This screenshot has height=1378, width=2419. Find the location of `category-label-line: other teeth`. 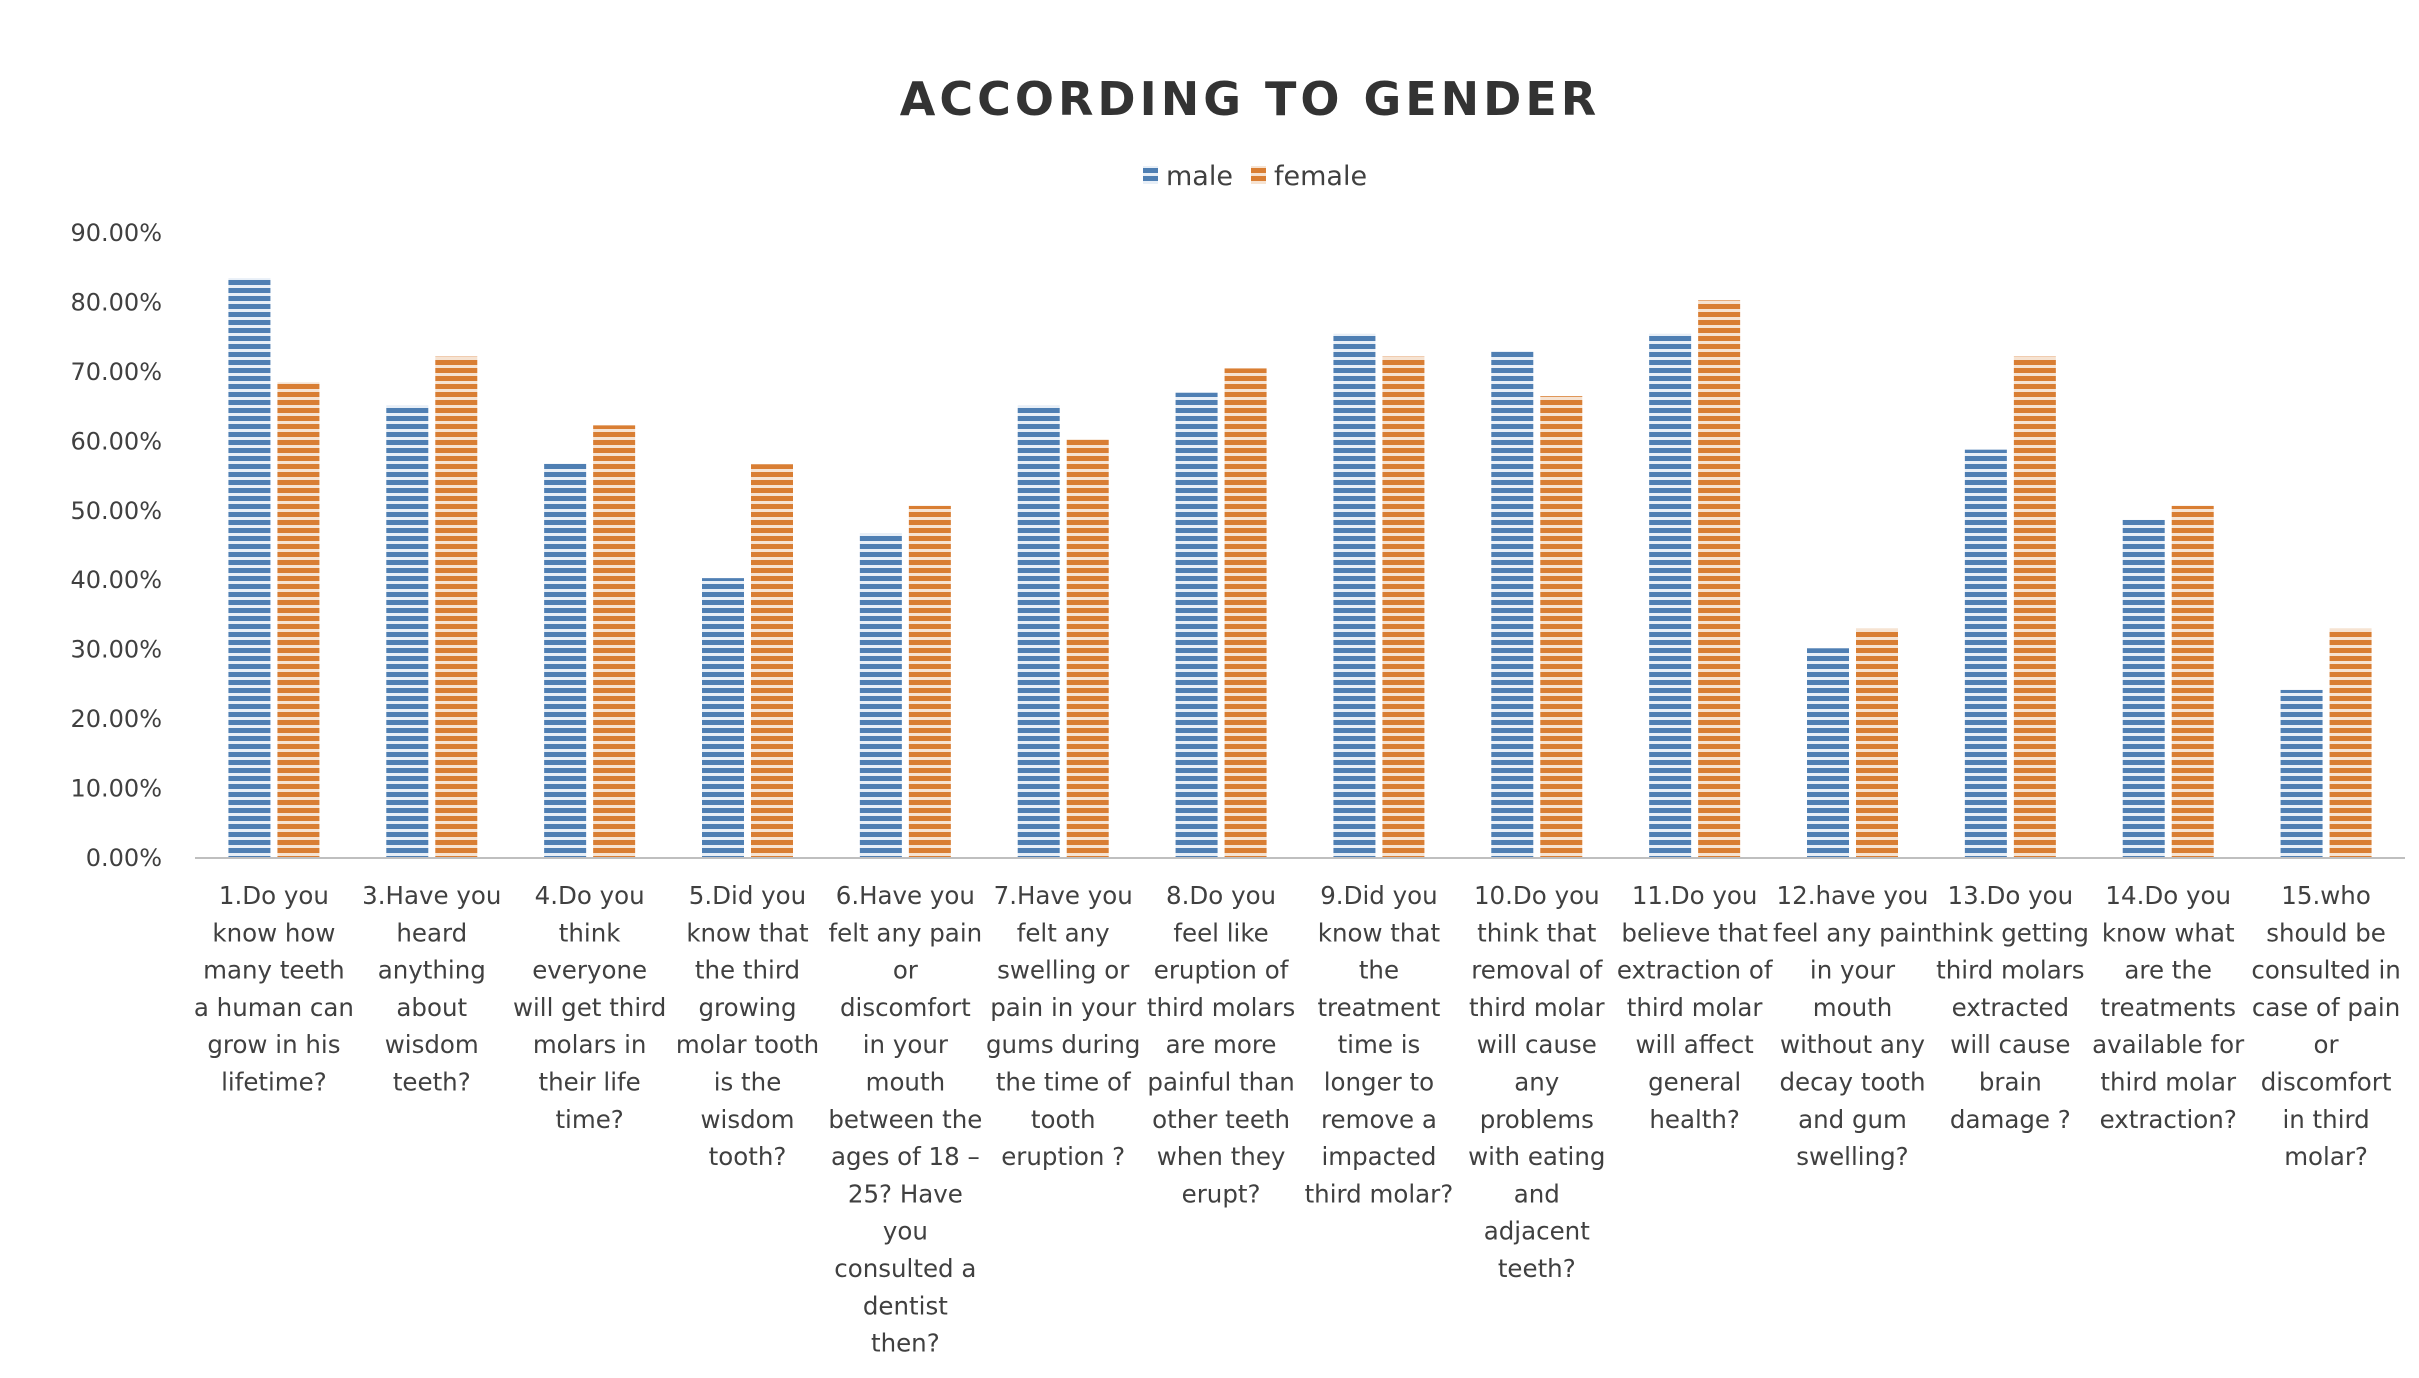

category-label-line: other teeth is located at coordinates (1221, 1119).